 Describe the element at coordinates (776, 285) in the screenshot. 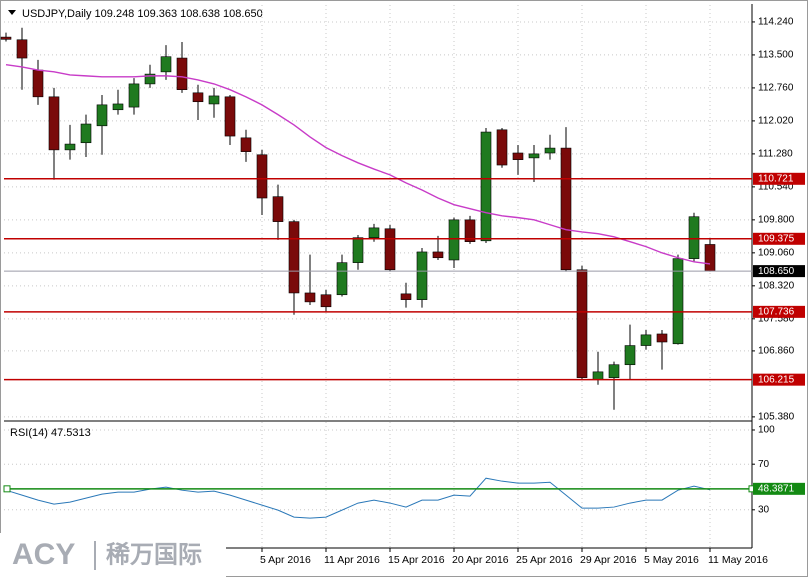

I see `y-tick-label: 108.320` at that location.